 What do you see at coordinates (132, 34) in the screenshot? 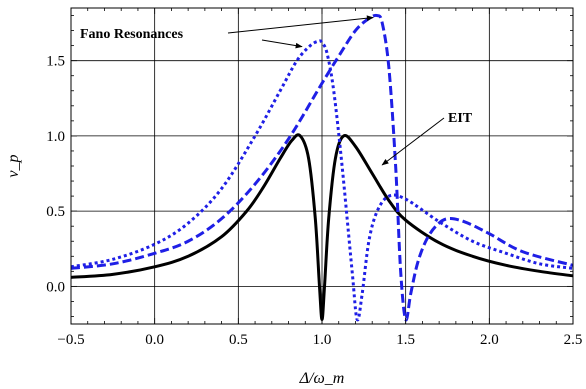
I see `annotation-fano-resonances: Fano Resonances` at bounding box center [132, 34].